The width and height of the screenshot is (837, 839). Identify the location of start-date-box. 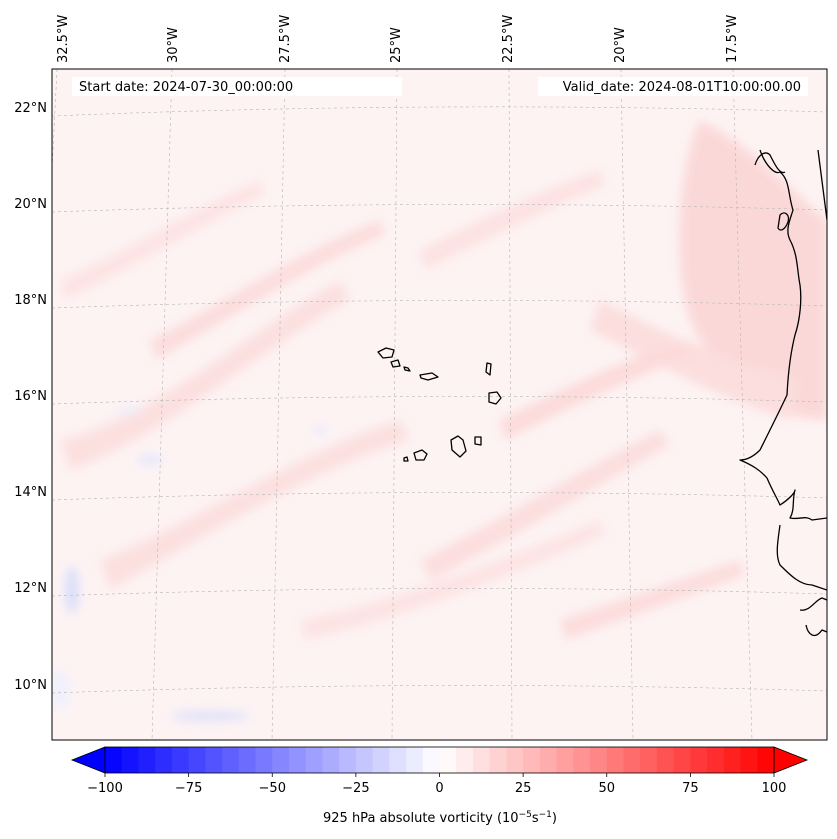
(237, 86).